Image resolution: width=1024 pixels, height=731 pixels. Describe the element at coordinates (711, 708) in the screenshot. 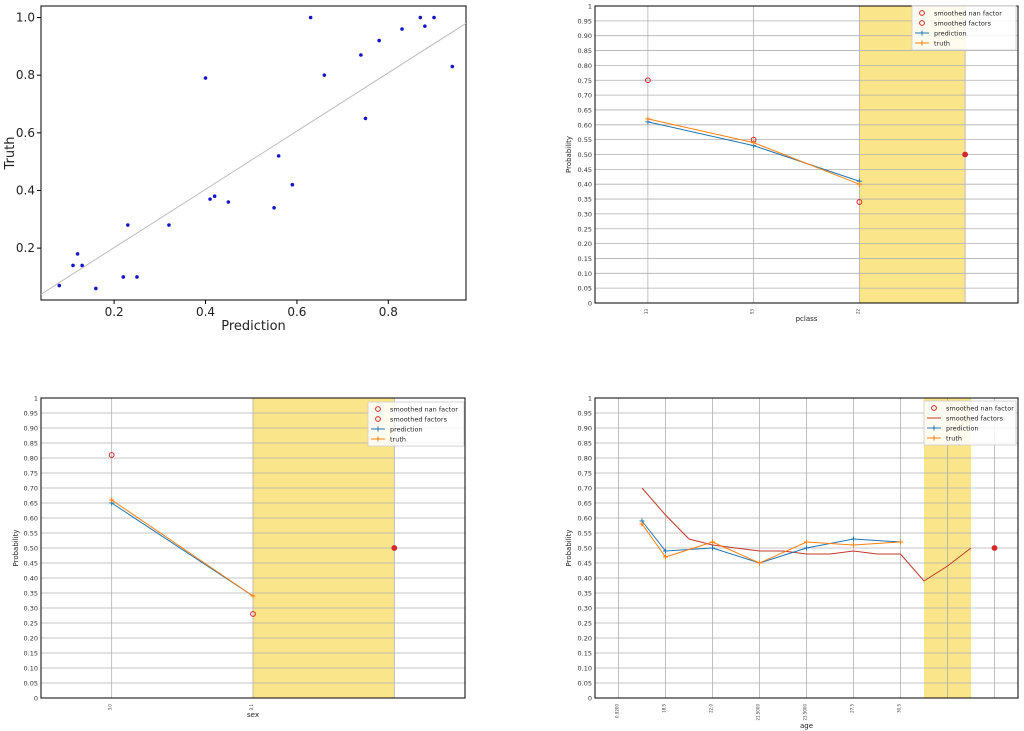

I see `x-tick-label: 22.0` at that location.